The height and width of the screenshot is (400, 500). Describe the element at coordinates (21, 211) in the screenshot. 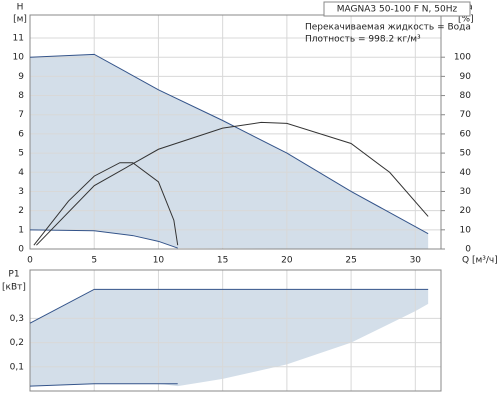

I see `y-tick-label: 2` at that location.